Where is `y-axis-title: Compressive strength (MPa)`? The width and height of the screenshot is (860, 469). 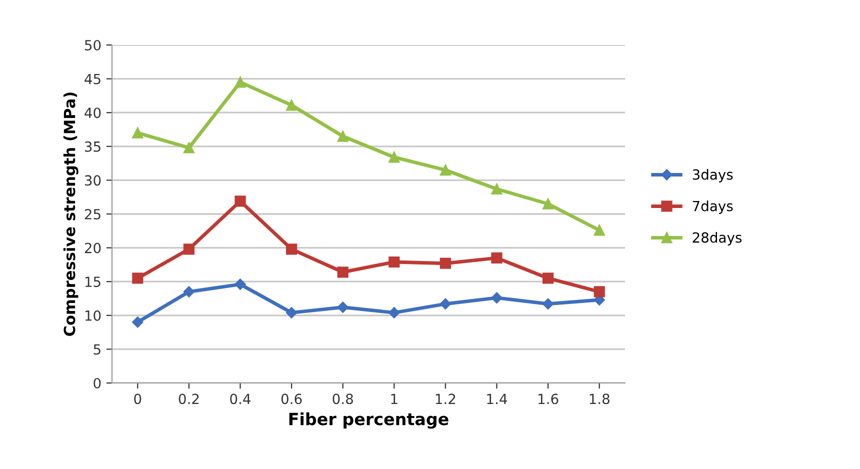
y-axis-title: Compressive strength (MPa) is located at coordinates (70, 214).